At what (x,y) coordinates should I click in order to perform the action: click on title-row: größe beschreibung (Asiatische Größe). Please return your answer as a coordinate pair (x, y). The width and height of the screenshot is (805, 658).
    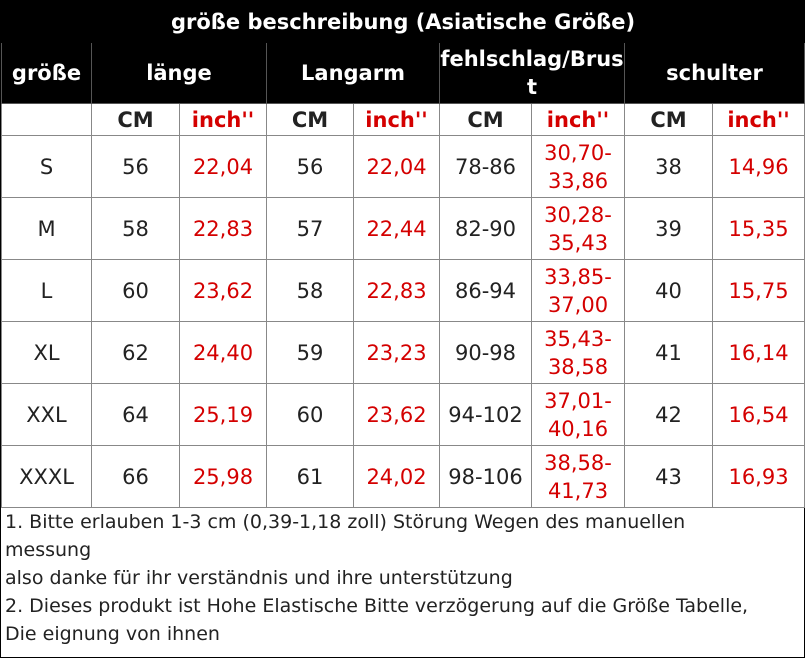
    Looking at the image, I should click on (402, 22).